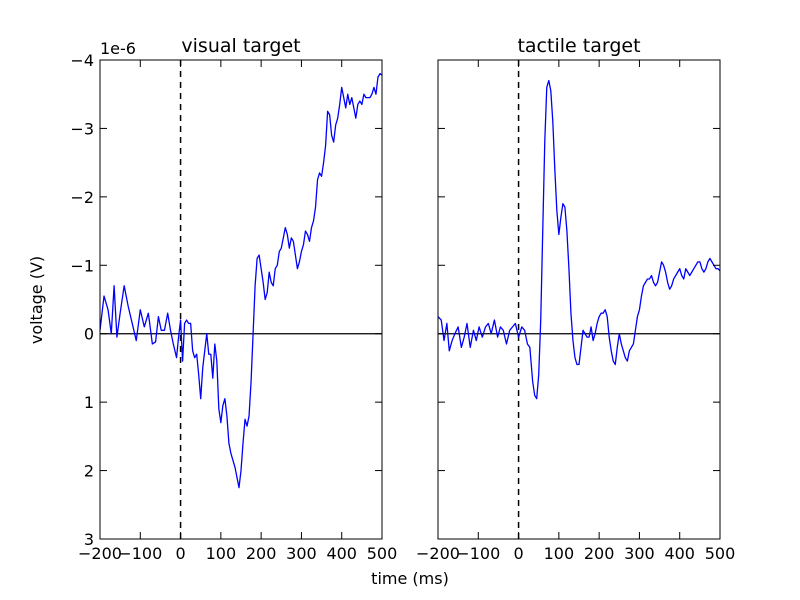 Image resolution: width=800 pixels, height=600 pixels. Describe the element at coordinates (82, 128) in the screenshot. I see `y-tick-label: −3` at that location.